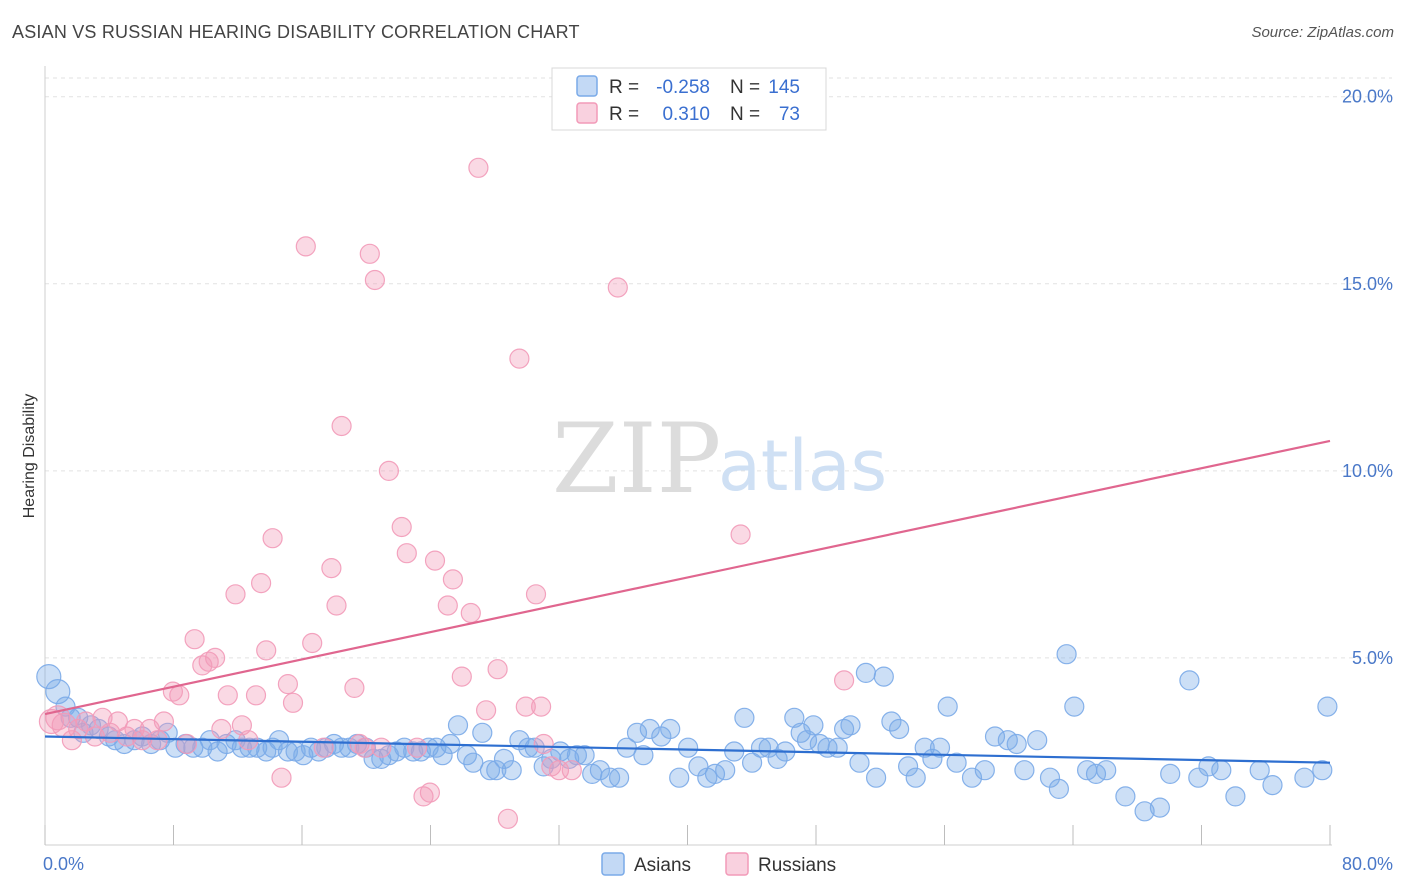 The image size is (1406, 892). I want to click on legend-n-label-russians: N =, so click(745, 114).